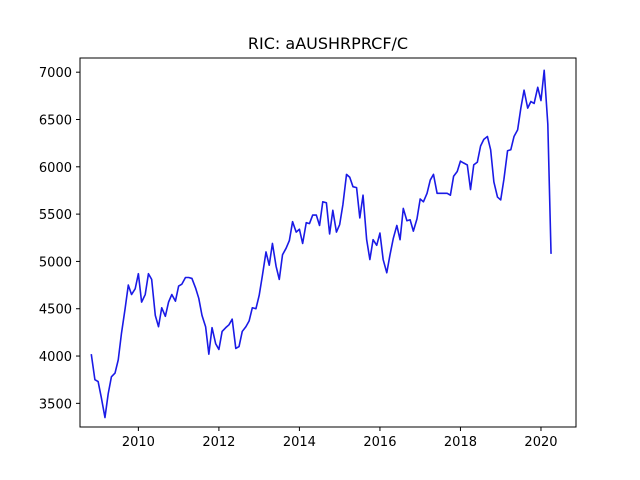  I want to click on x-tick-label: 2018, so click(460, 442).